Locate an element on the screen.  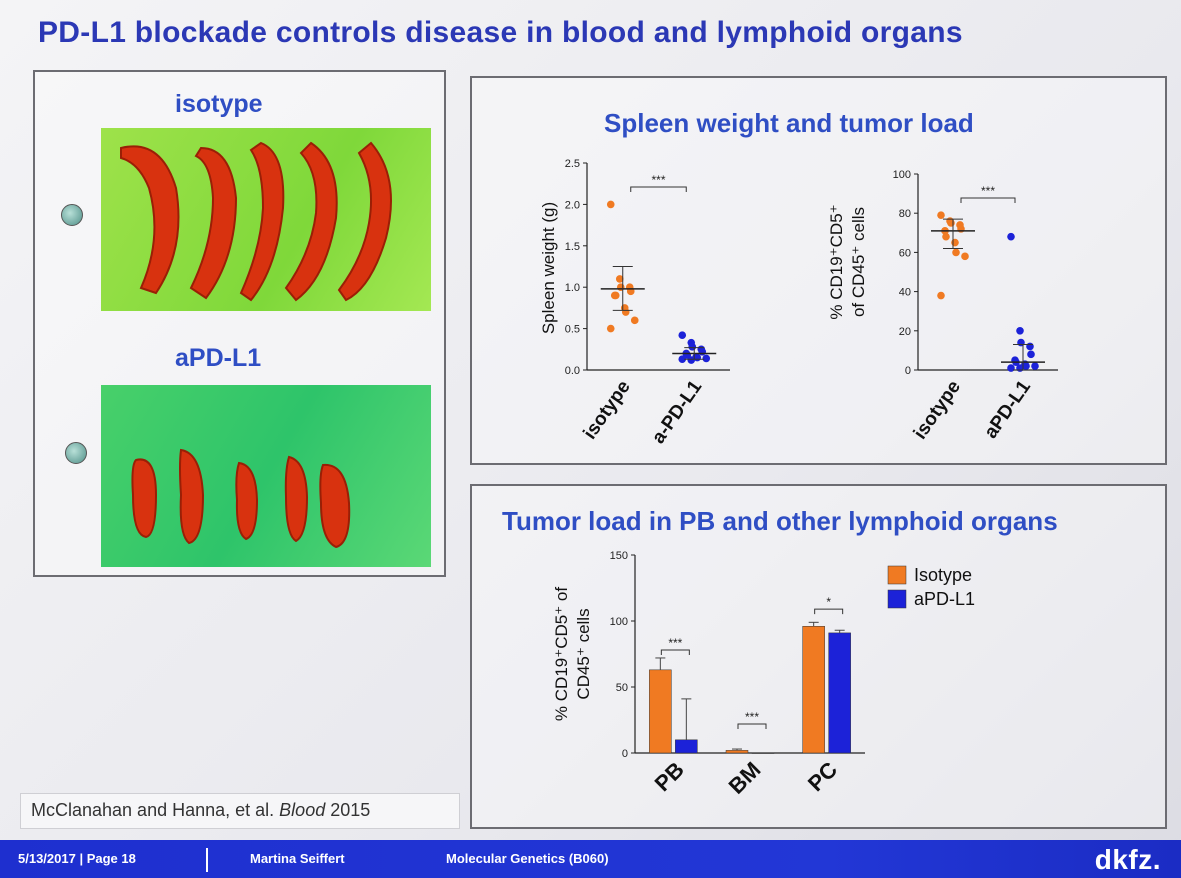
y-tick-label: 0.5 is located at coordinates (572, 330).